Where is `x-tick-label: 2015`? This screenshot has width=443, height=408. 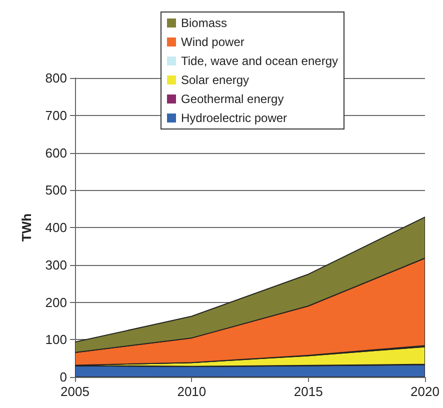
x-tick-label: 2015 is located at coordinates (308, 391).